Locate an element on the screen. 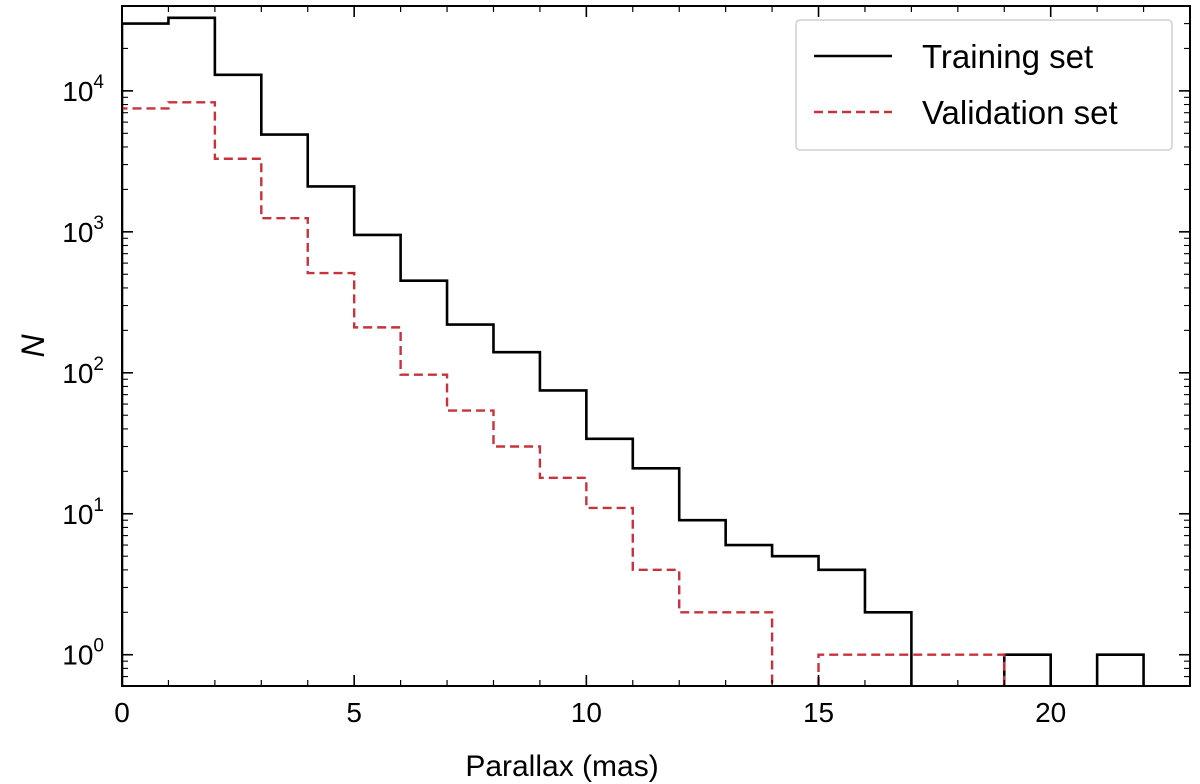  x-tick-label: 15 is located at coordinates (818, 712).